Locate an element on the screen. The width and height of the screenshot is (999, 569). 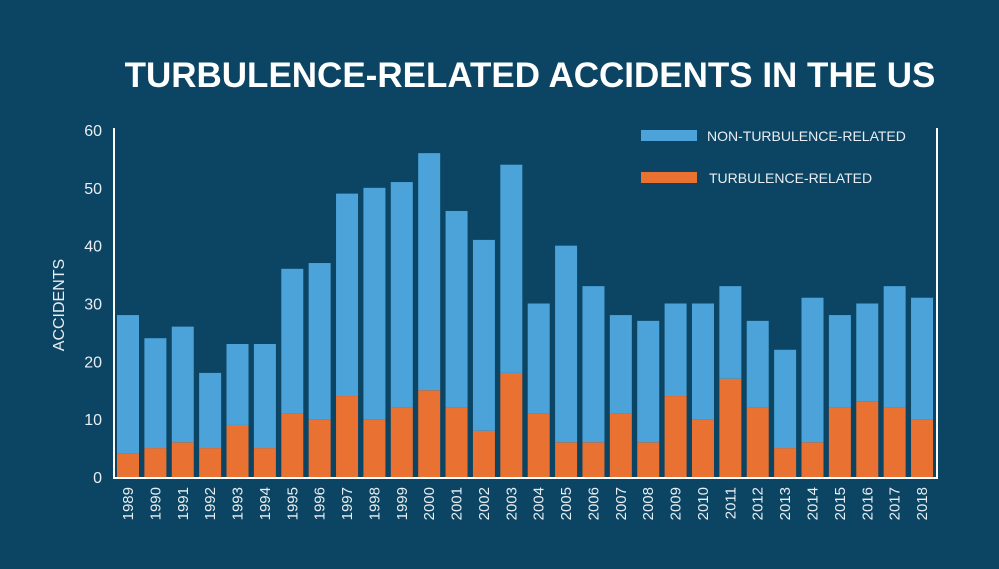
x-tick-label: 1990 is located at coordinates (155, 503).